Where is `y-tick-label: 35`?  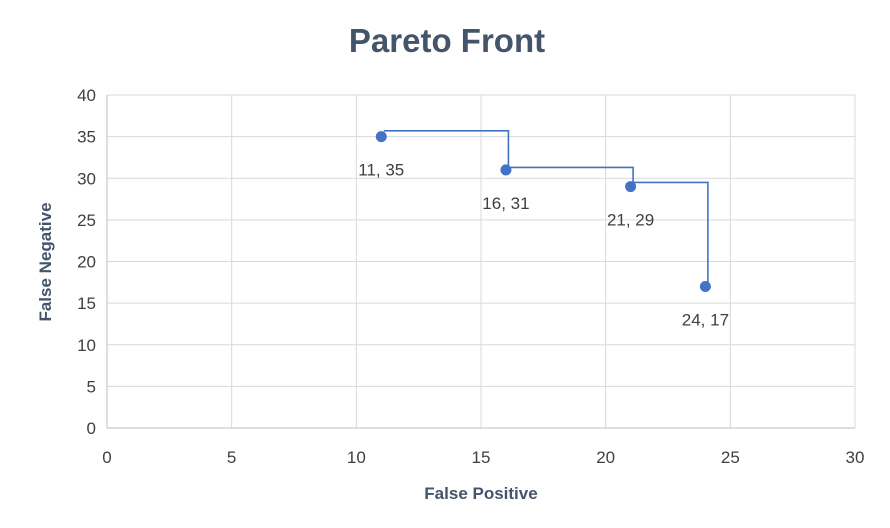 y-tick-label: 35 is located at coordinates (86, 137).